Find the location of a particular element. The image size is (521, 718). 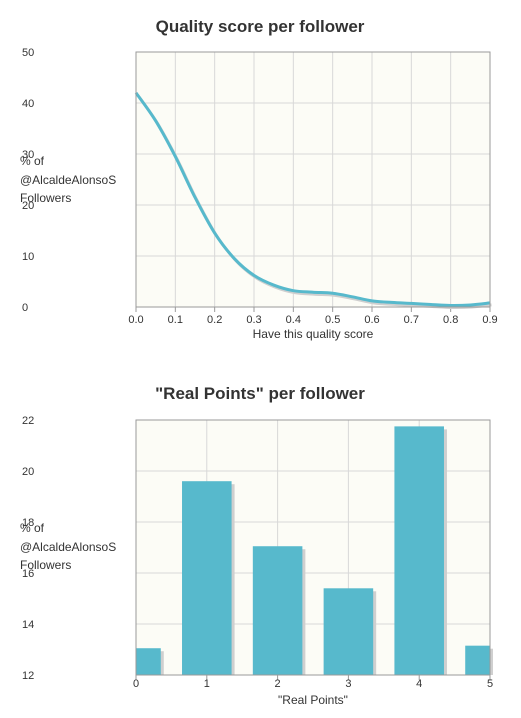

x-tick-label: 0.0 is located at coordinates (135, 320).